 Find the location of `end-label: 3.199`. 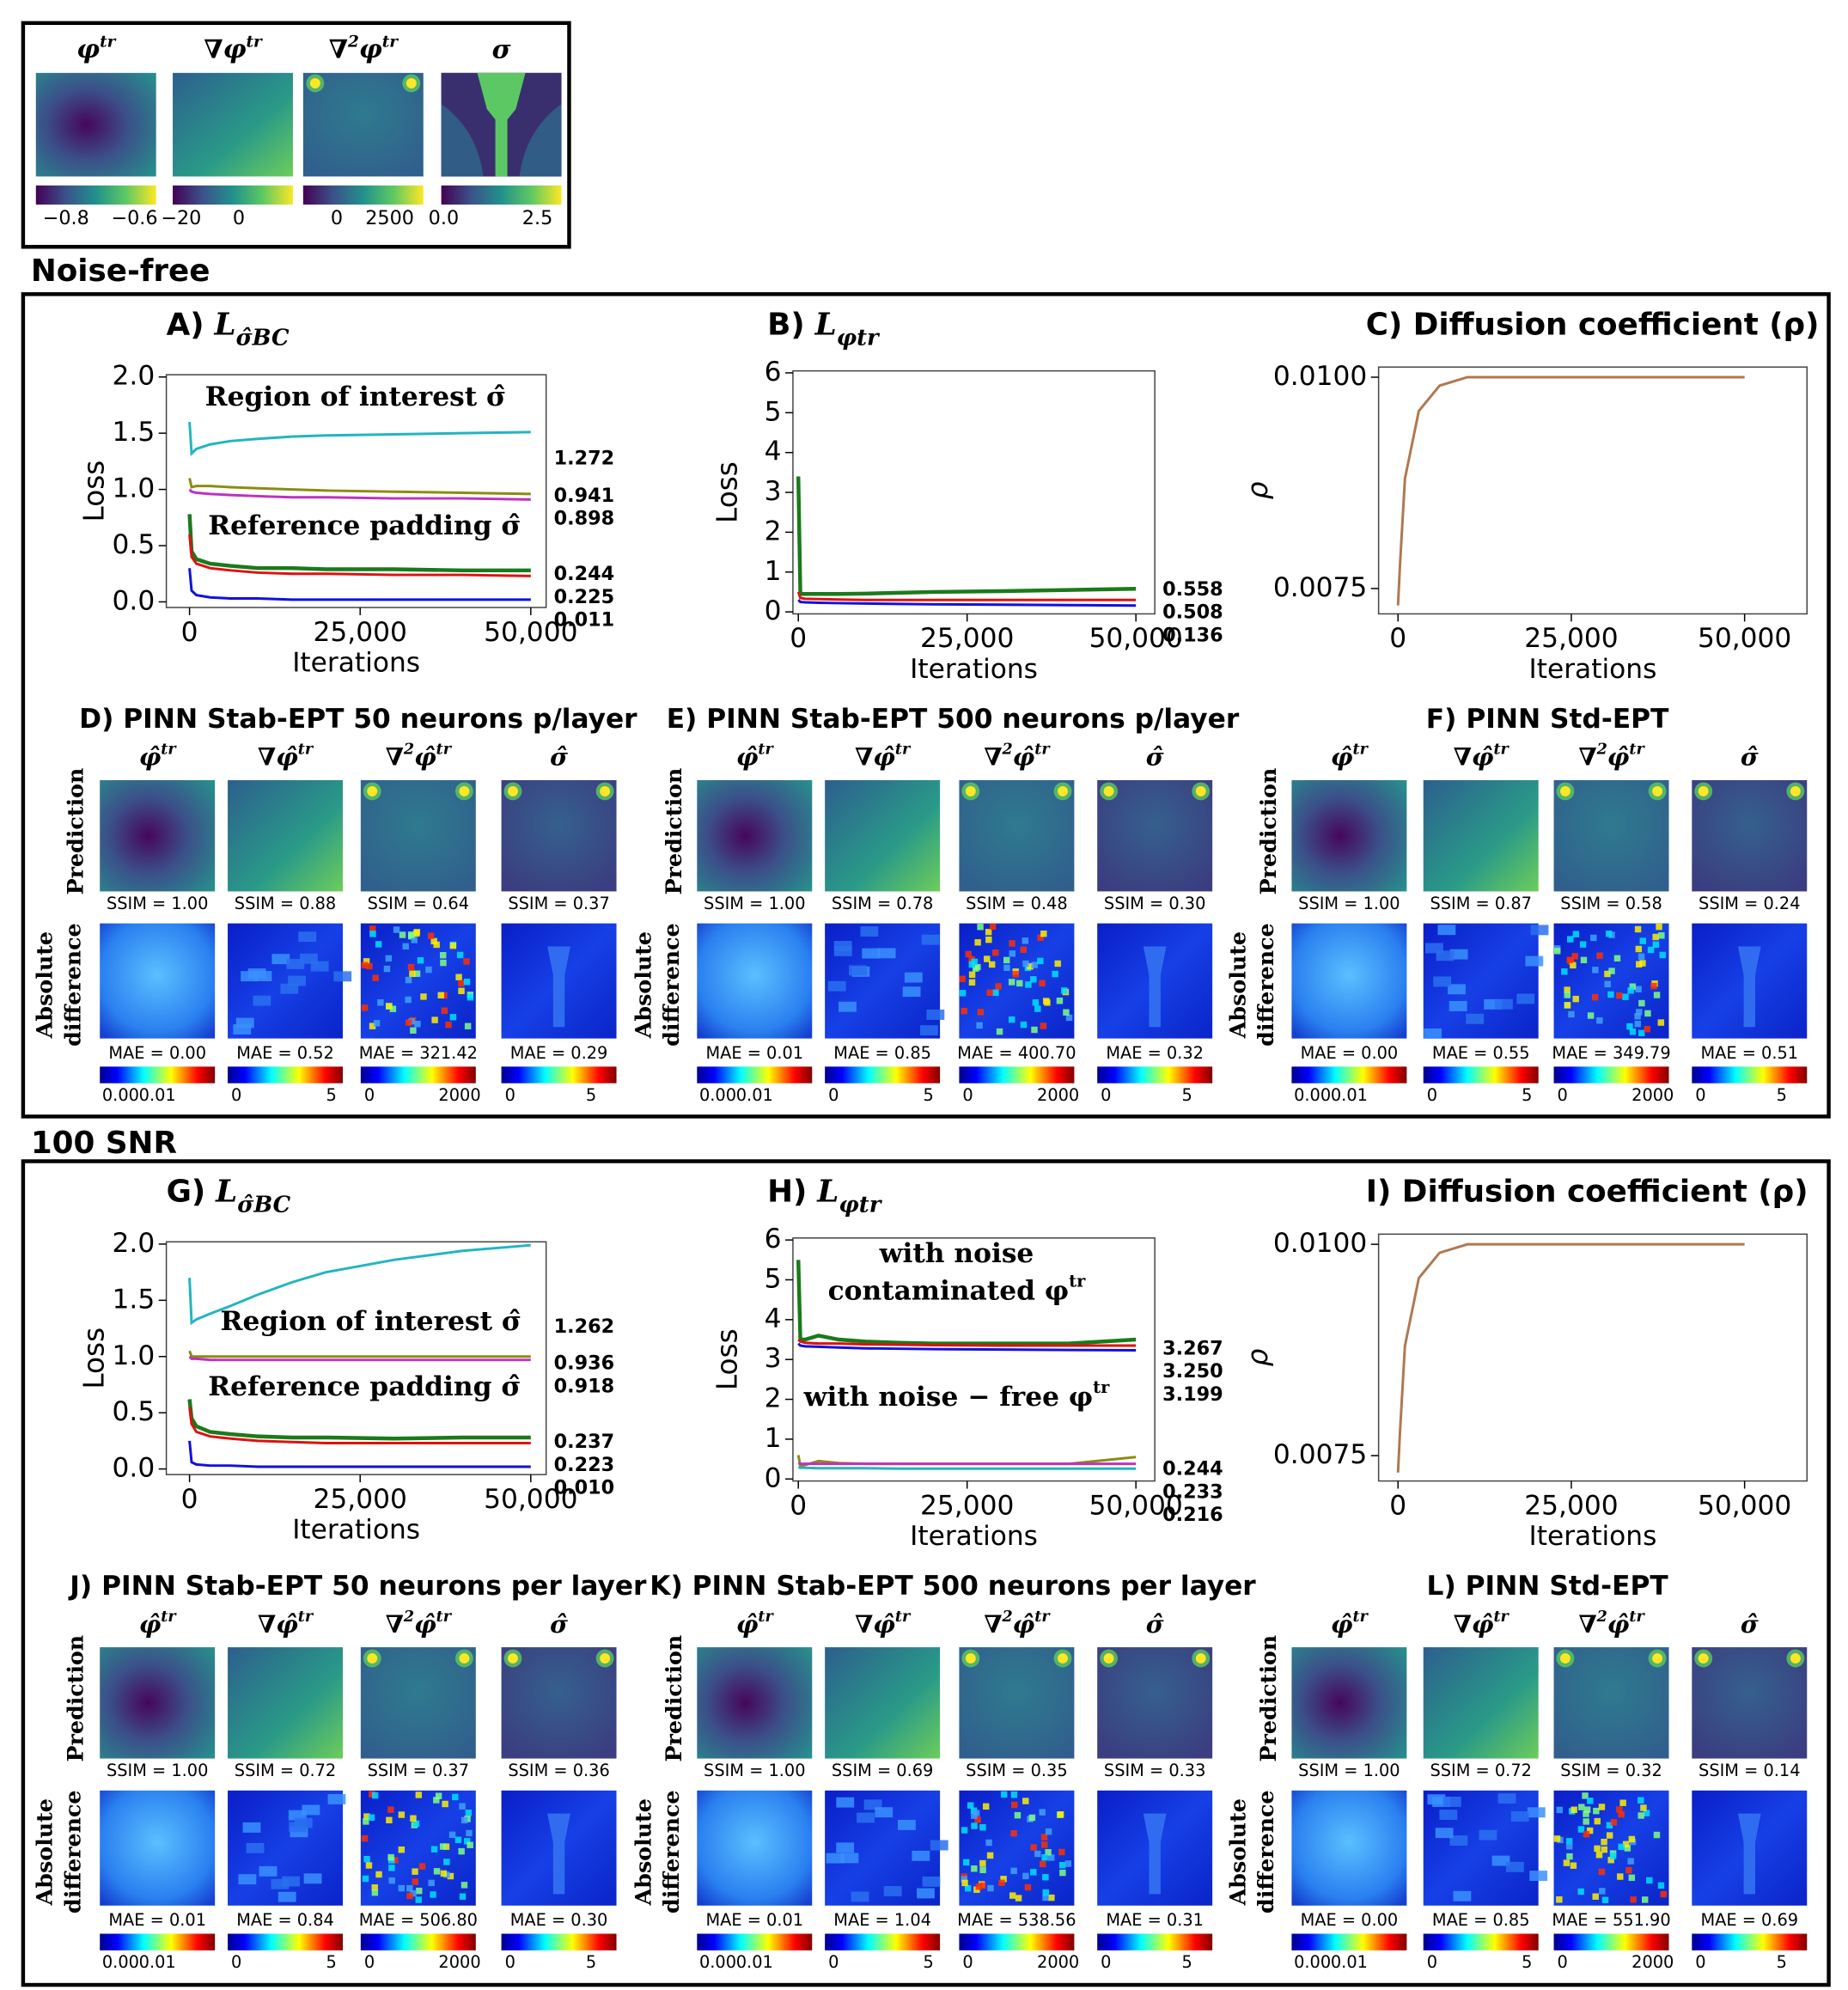

end-label: 3.199 is located at coordinates (1192, 1394).